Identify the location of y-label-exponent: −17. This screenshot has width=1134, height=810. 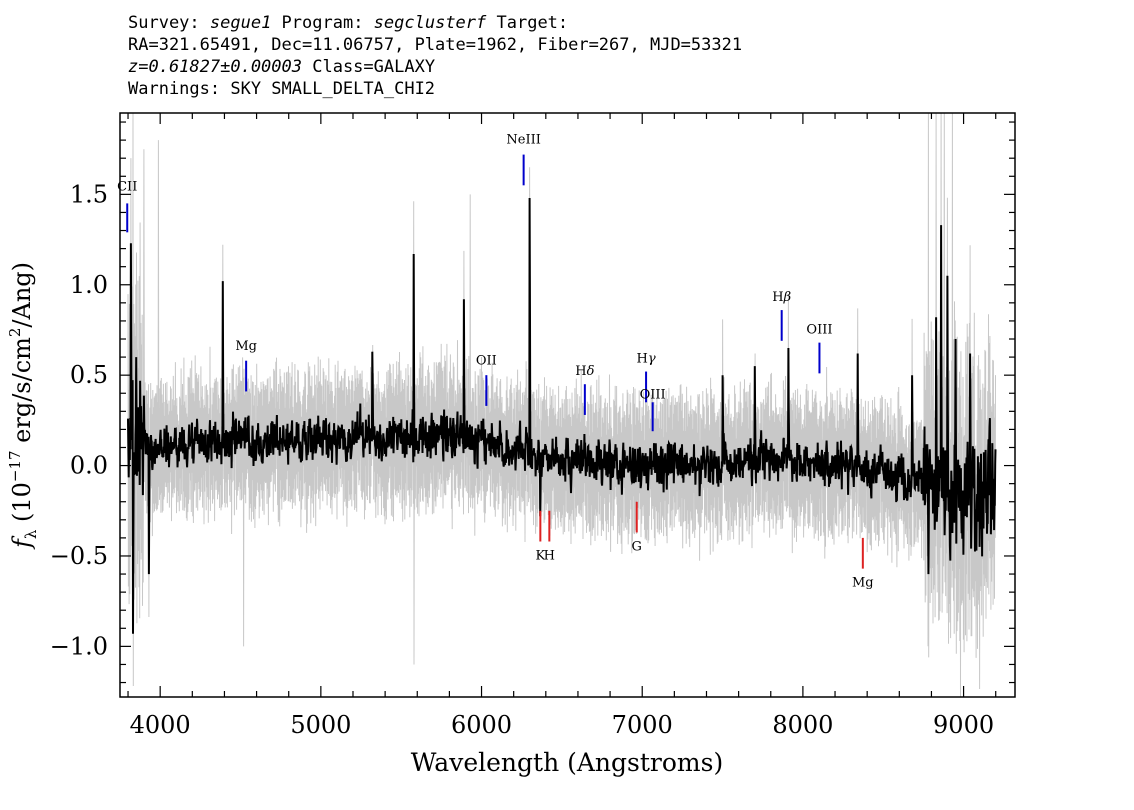
(15, 466).